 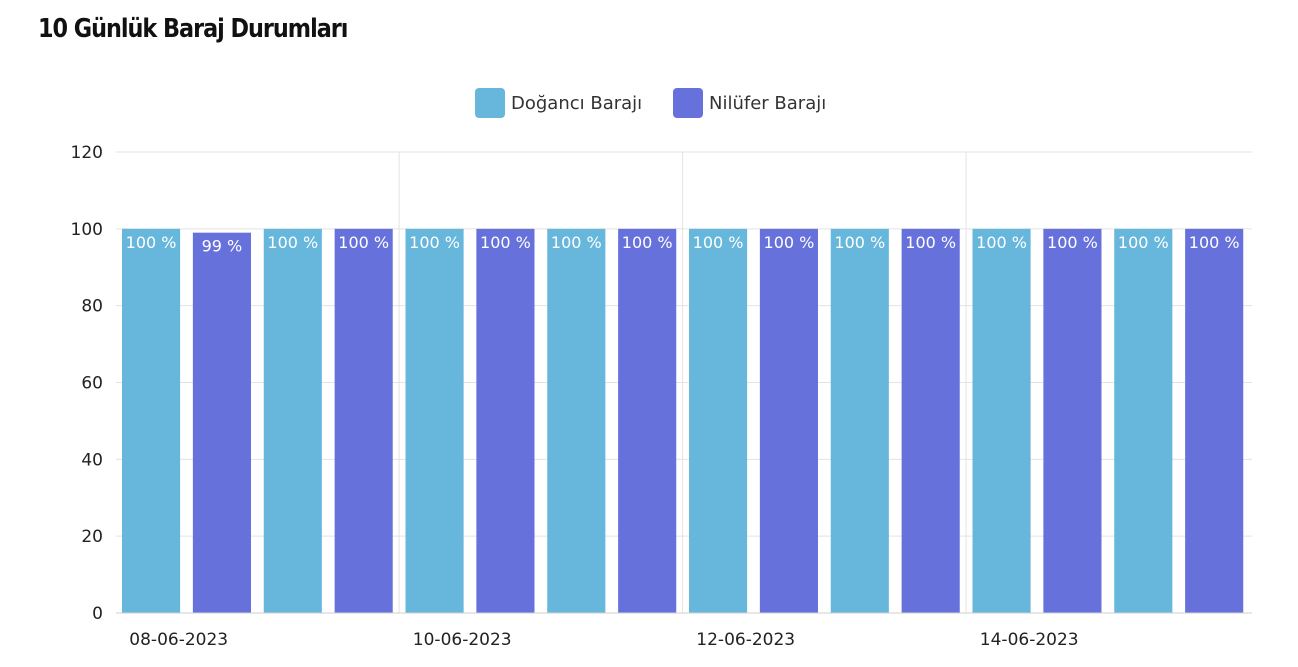 What do you see at coordinates (92, 537) in the screenshot?
I see `y-tick-label: 20` at bounding box center [92, 537].